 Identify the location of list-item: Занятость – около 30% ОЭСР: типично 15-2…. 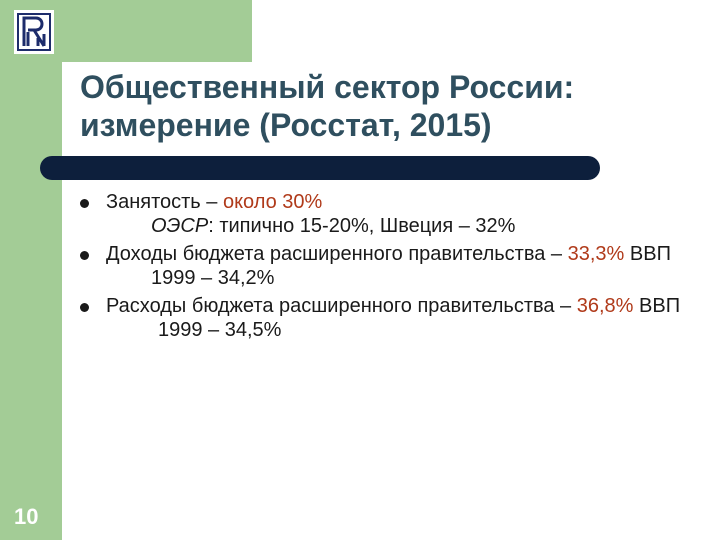
(390, 214).